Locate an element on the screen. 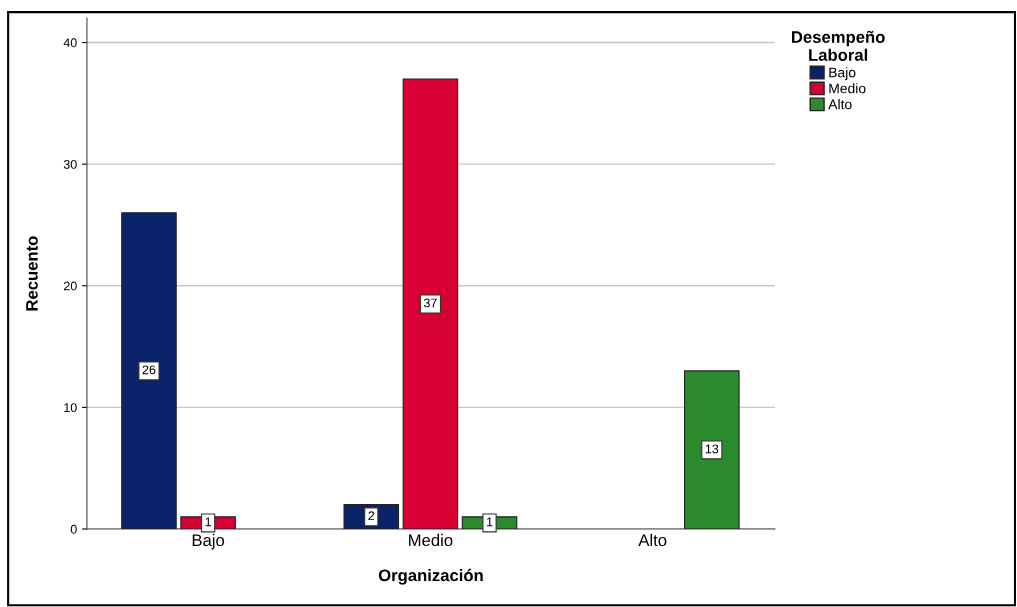 This screenshot has height=607, width=1017. y-axis-title: Recuento is located at coordinates (32, 273).